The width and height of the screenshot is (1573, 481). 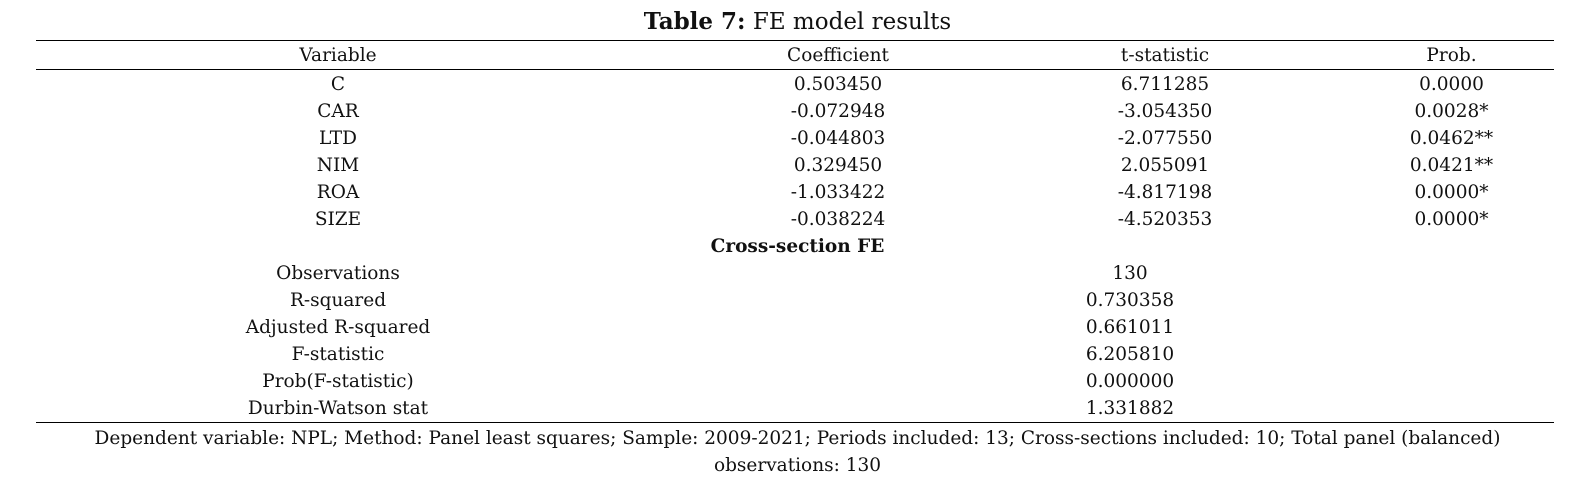 I want to click on t-statistic-cell: 6.711285, so click(x=1165, y=84).